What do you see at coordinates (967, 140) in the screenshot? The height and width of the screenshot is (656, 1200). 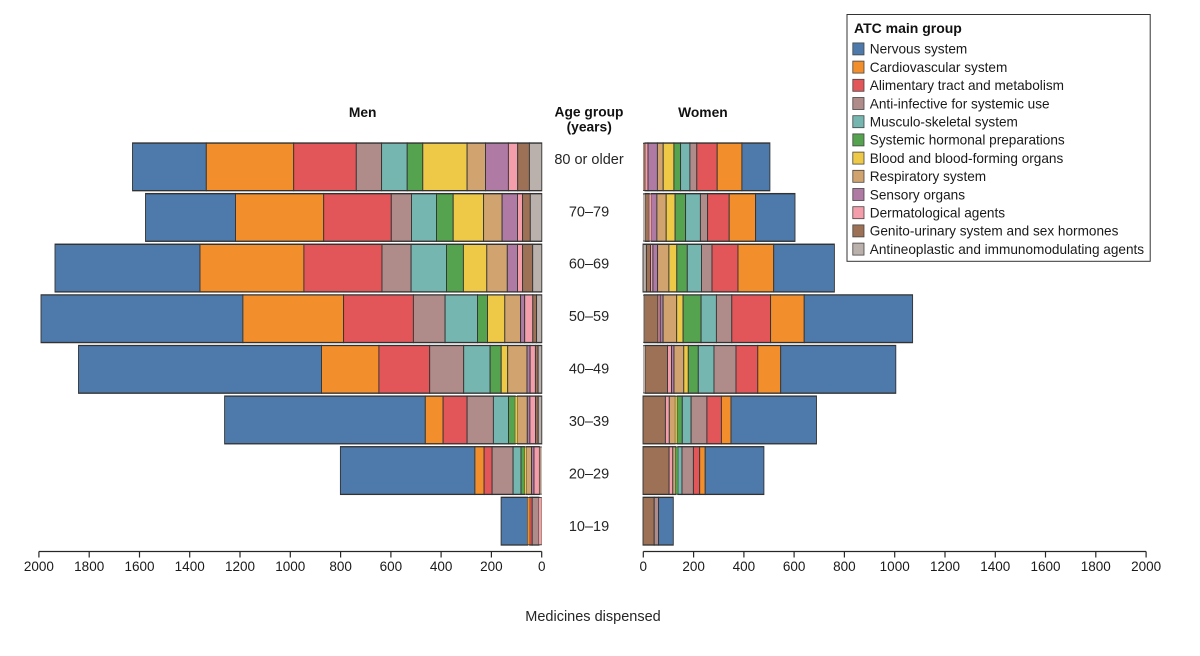 I see `svg-text: Systemic hormonal preparations` at bounding box center [967, 140].